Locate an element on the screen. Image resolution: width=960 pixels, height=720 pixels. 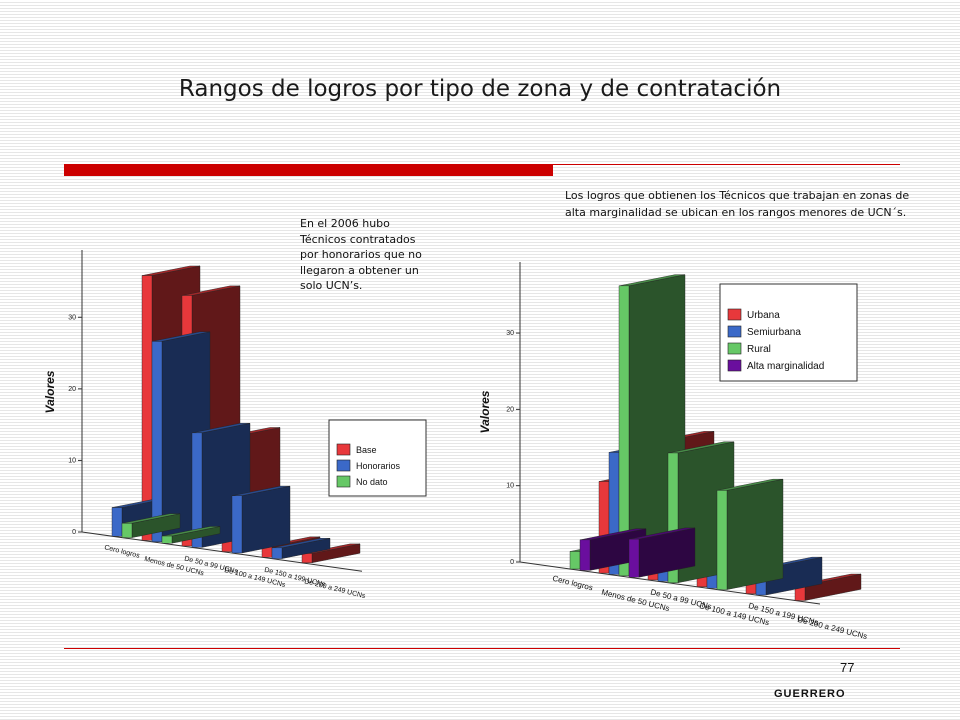
legend-label-alta-marginalidad: Alta marginalidad is located at coordinates (785, 366).